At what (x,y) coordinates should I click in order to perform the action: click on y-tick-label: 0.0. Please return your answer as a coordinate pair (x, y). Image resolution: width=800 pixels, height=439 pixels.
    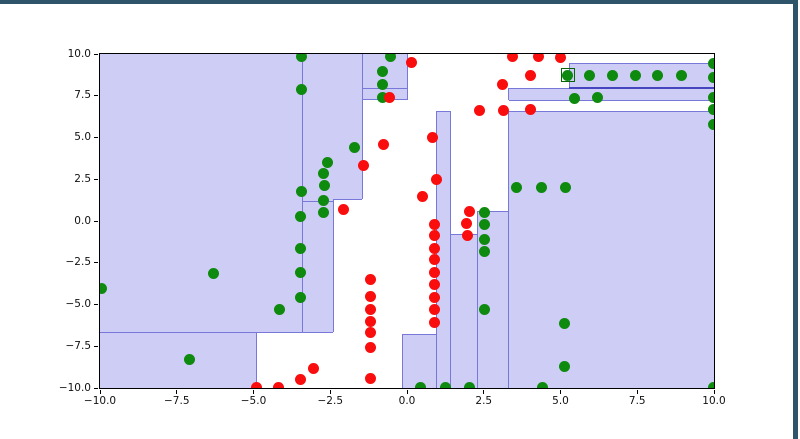
    Looking at the image, I should click on (82, 220).